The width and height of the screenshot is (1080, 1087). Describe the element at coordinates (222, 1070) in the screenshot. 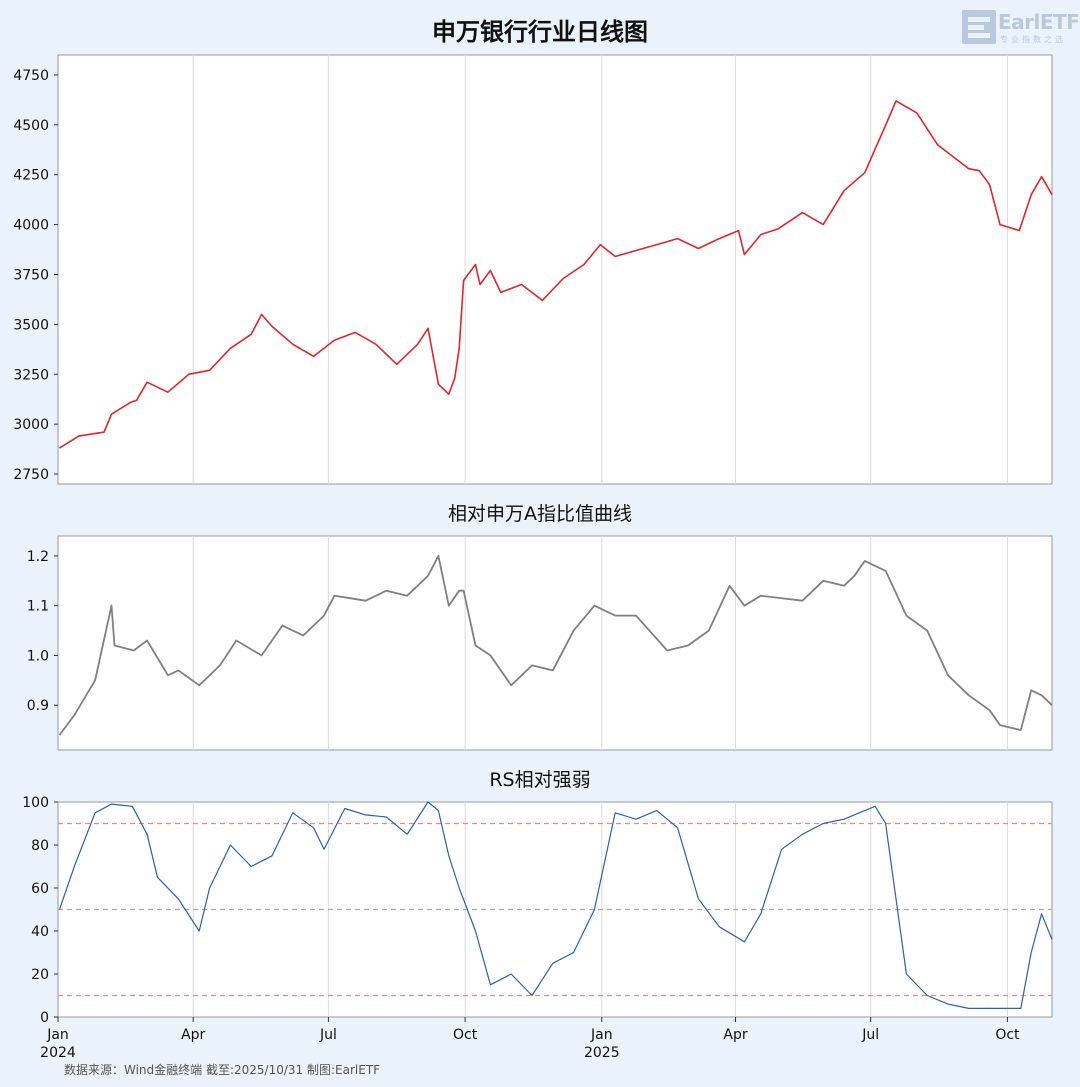

I see `data-source-note: 数据来源：Wind金融终端 截至:2025/10/31 制图:EarlETF` at that location.